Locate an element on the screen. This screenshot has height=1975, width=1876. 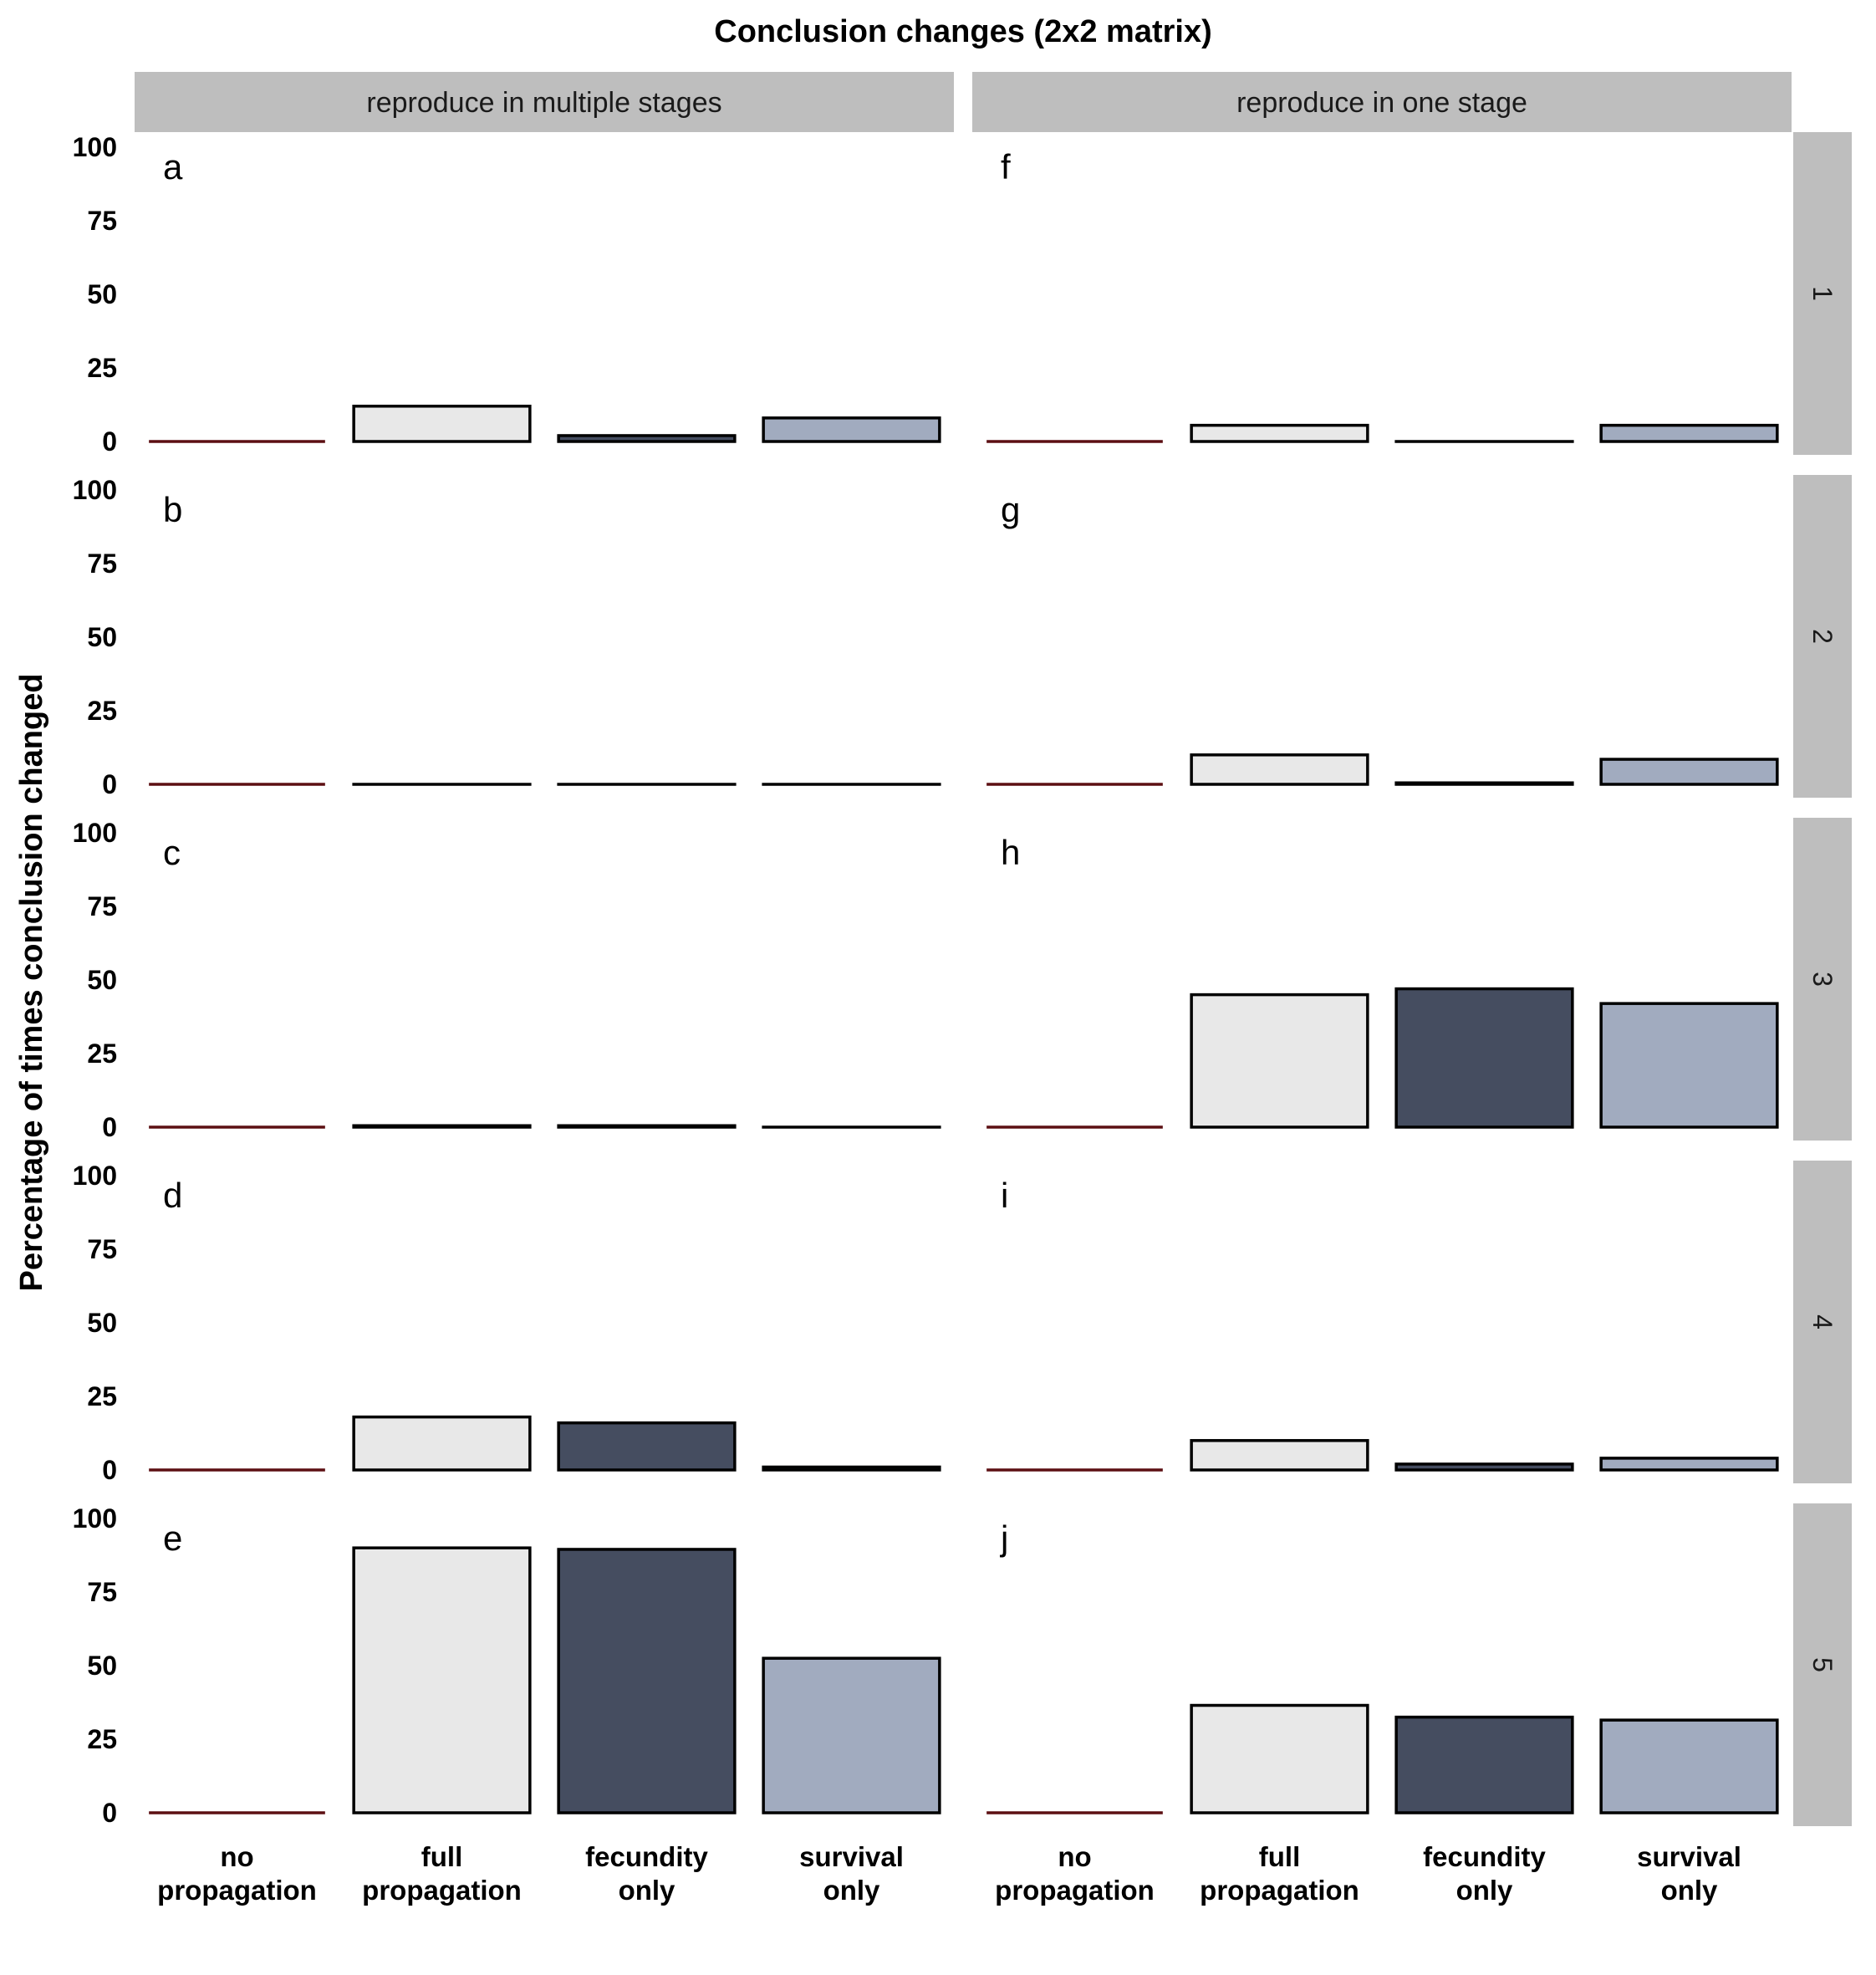
row-strip-label: 5 is located at coordinates (1823, 1664).